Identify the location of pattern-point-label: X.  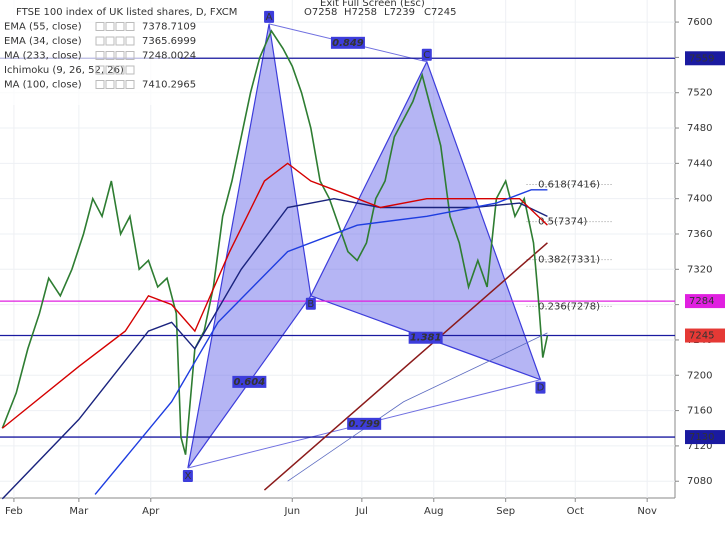
(187, 476).